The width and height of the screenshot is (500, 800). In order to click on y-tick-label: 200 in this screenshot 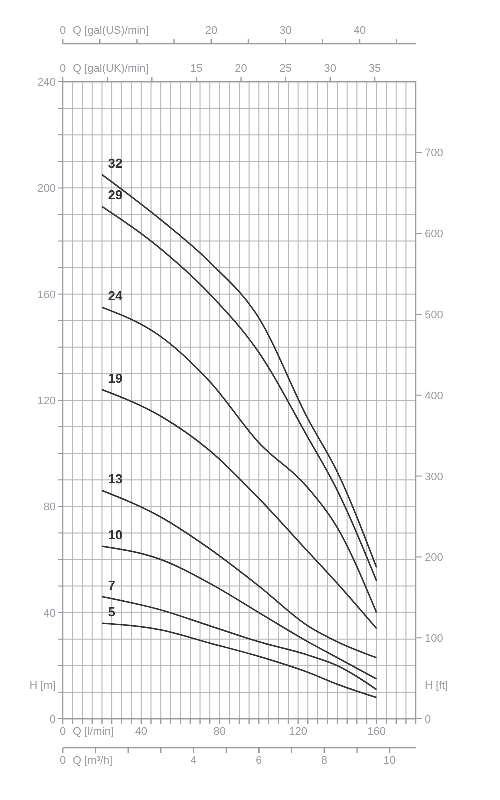, I will do `click(47, 189)`.